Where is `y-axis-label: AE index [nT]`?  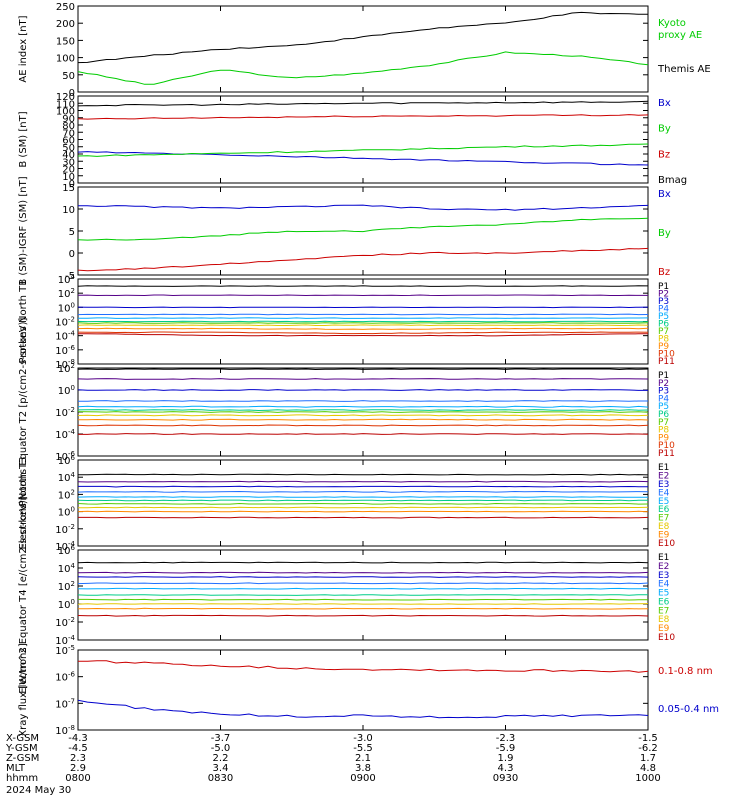 y-axis-label: AE index [nT] is located at coordinates (23, 48).